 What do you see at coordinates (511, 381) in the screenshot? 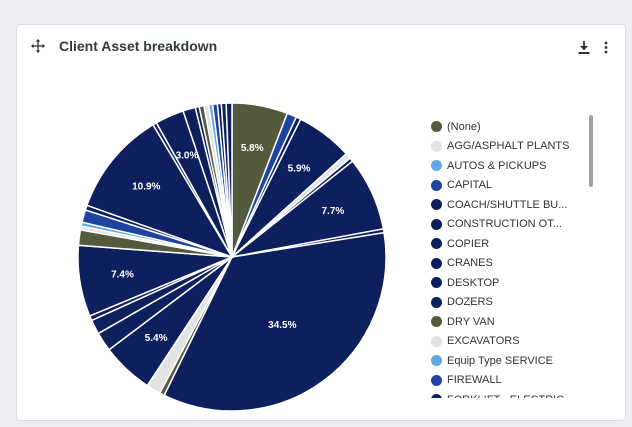
I see `legend-item: FIREWALL` at bounding box center [511, 381].